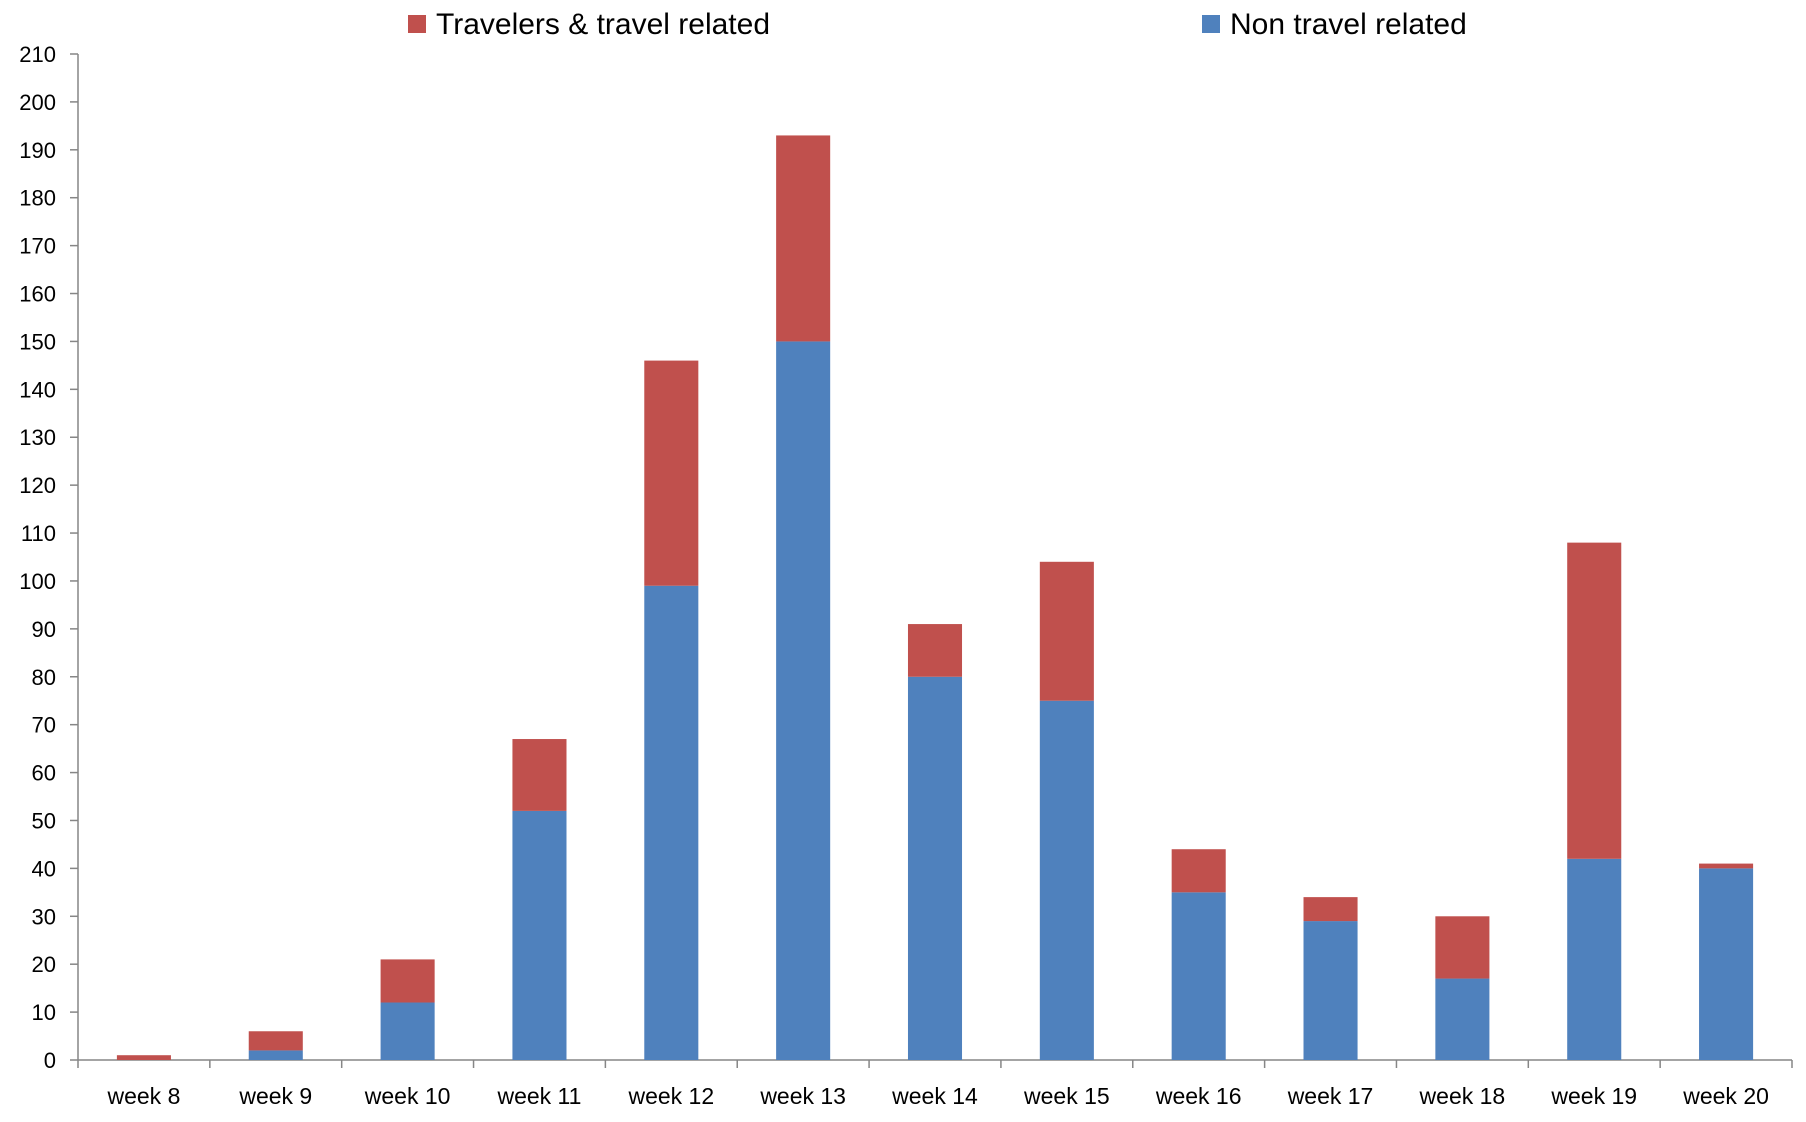 The height and width of the screenshot is (1122, 1806). I want to click on y-tick-label: 160, so click(37, 294).